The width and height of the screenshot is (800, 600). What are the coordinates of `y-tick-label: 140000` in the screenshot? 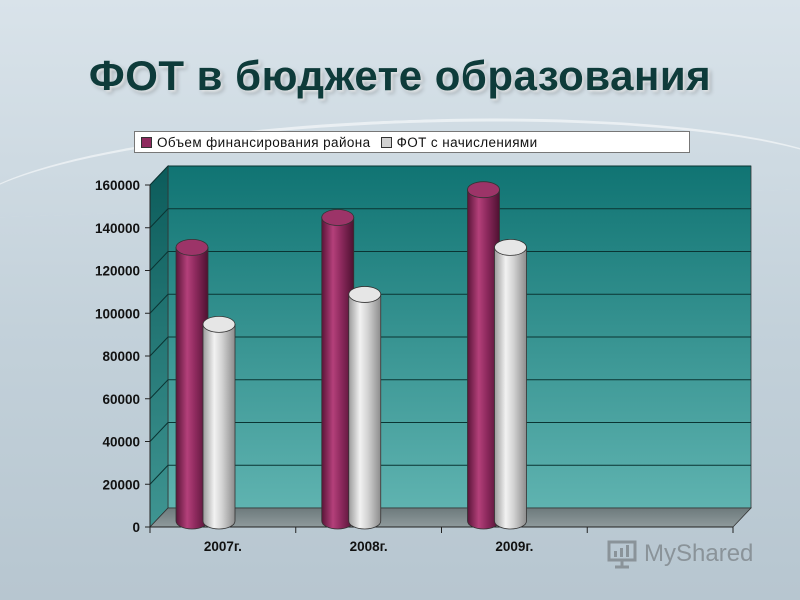 It's located at (117, 228).